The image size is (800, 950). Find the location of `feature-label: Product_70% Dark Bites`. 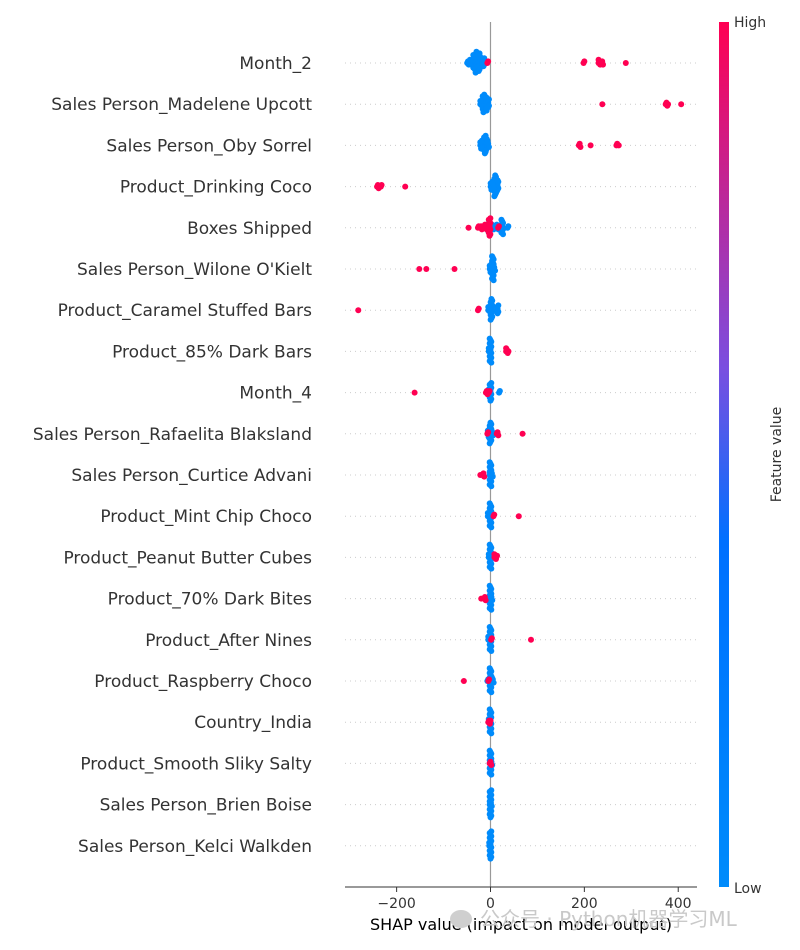

feature-label: Product_70% Dark Bites is located at coordinates (210, 600).